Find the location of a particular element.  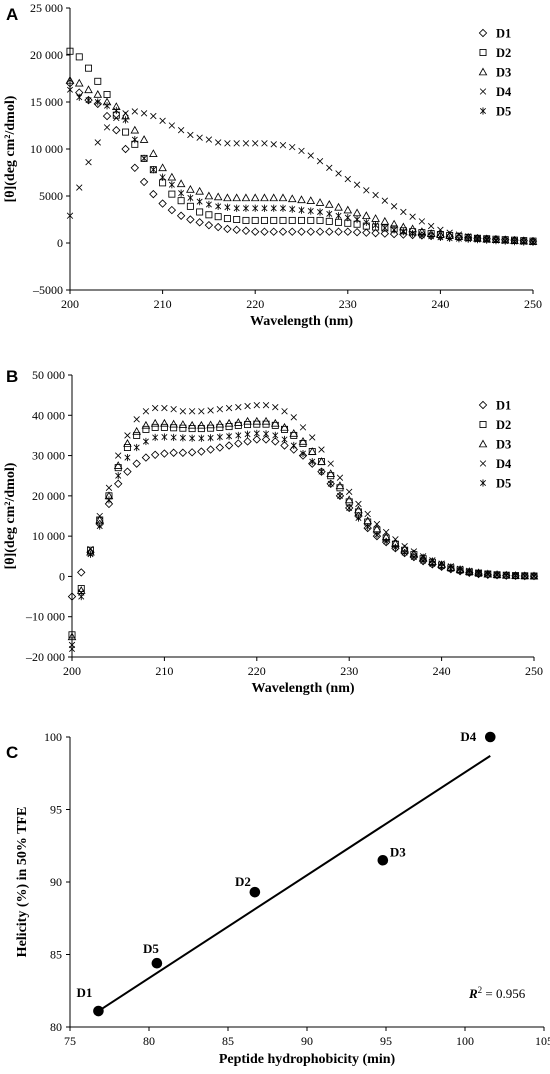

legend-label: D4 is located at coordinates (504, 92).